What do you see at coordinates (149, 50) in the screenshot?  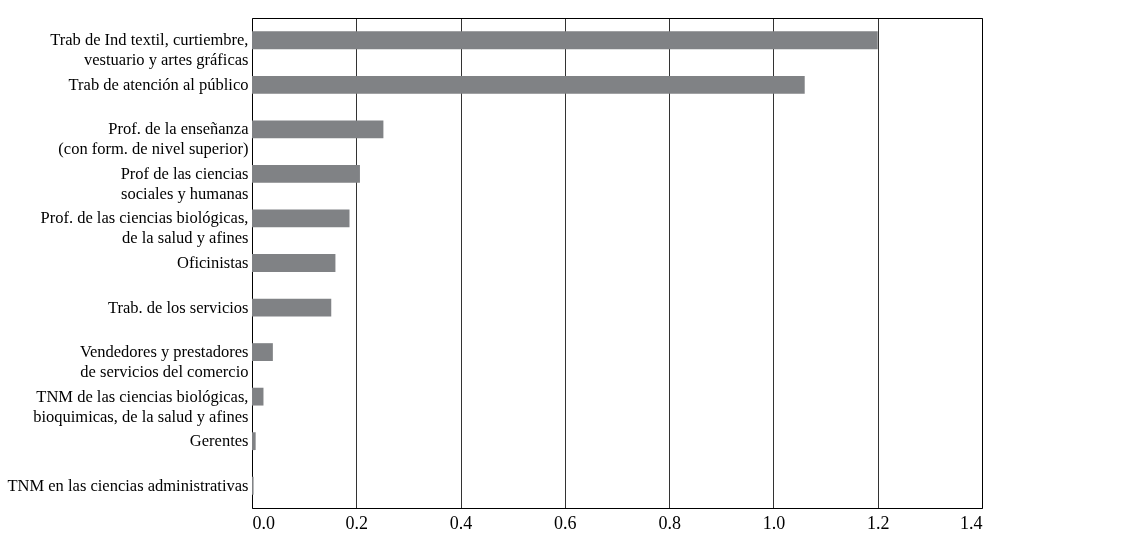 I see `y-tick-label: Trab de Ind textil, curtiembre, vestuario y artes gráficas` at bounding box center [149, 50].